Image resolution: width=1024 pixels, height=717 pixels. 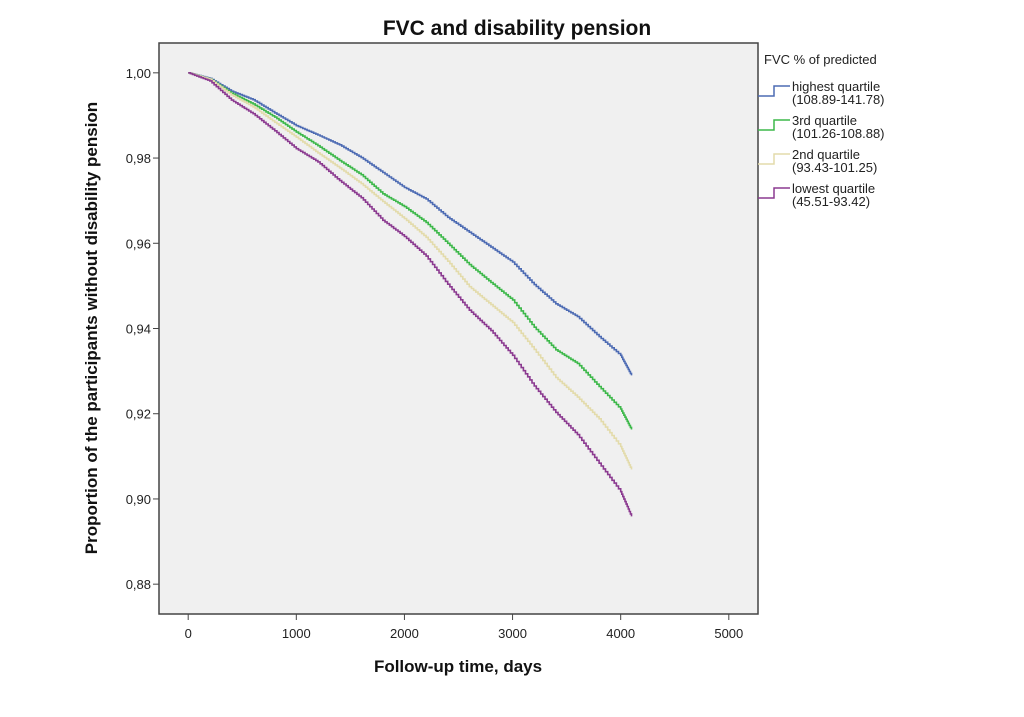 What do you see at coordinates (404, 633) in the screenshot?
I see `x-tick-label: 2000` at bounding box center [404, 633].